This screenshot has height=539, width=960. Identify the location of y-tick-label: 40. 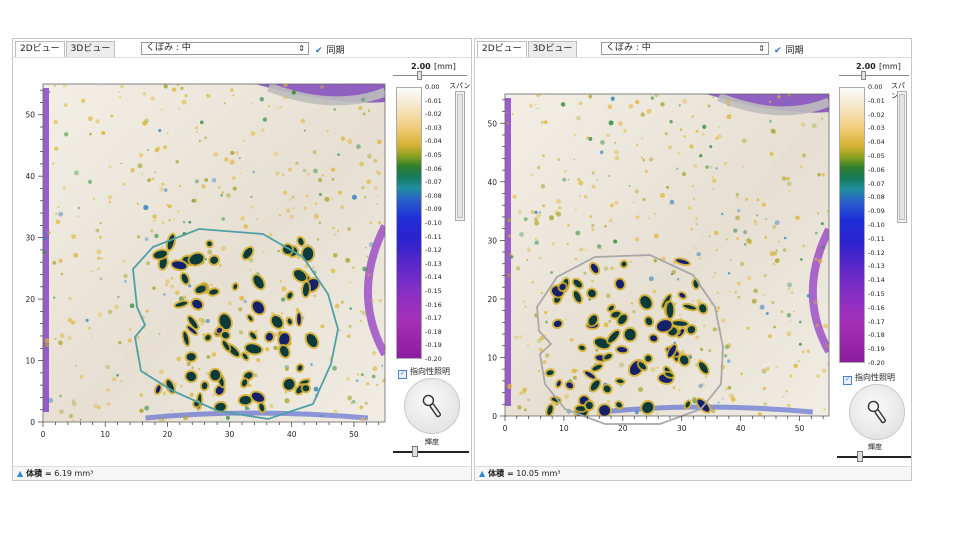
(30, 176).